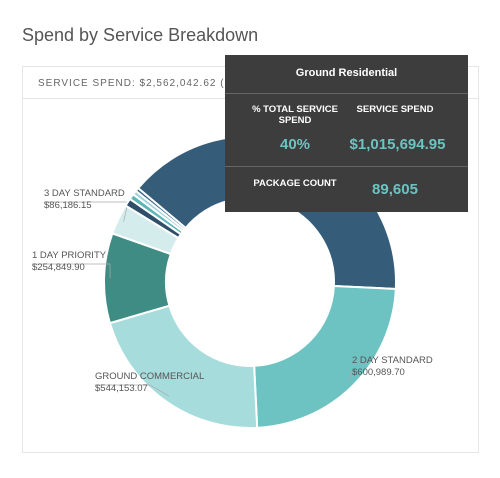 Image resolution: width=500 pixels, height=478 pixels. Describe the element at coordinates (295, 183) in the screenshot. I see `count-header: PACKAGE COUNT` at that location.